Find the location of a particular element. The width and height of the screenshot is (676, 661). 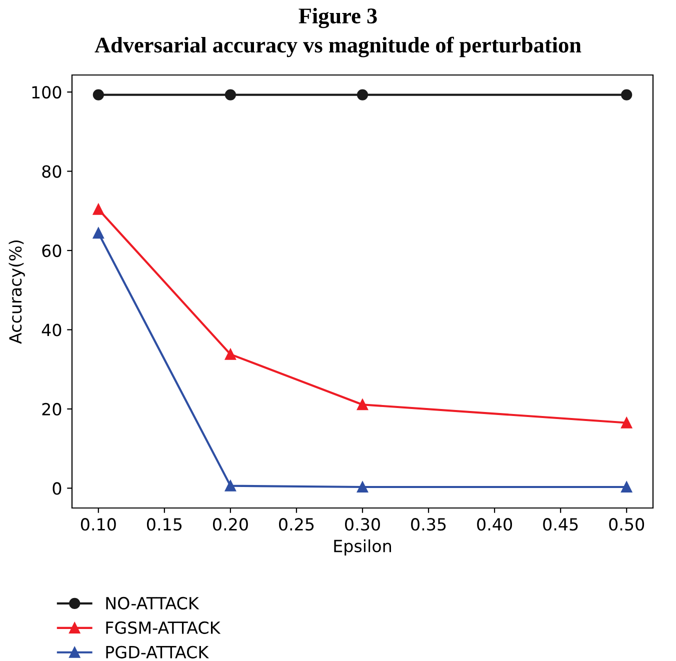

legend-label: FGSM-ATTACK is located at coordinates (163, 627).